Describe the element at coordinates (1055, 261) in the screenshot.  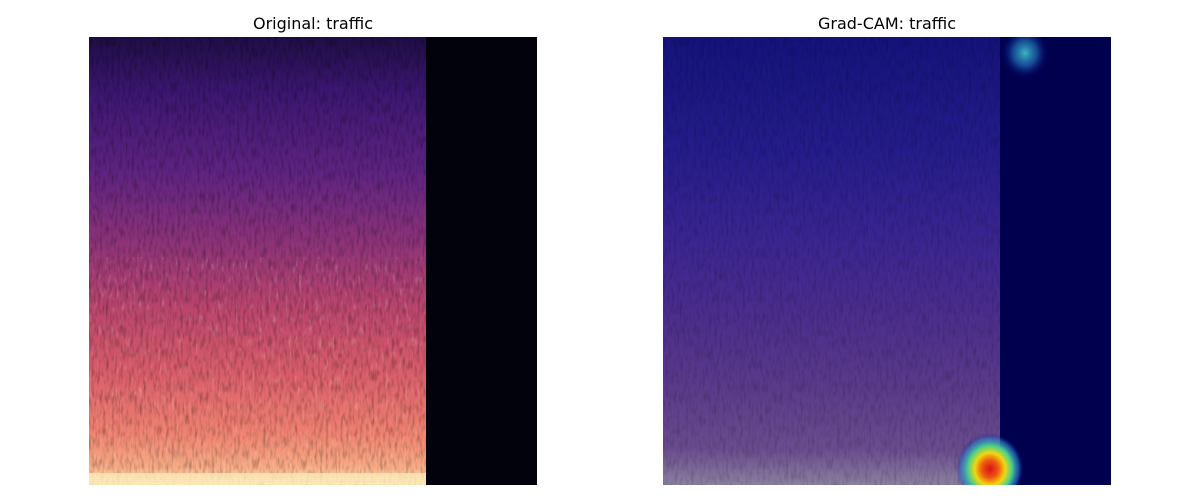
I see `overlay-padding-region` at that location.